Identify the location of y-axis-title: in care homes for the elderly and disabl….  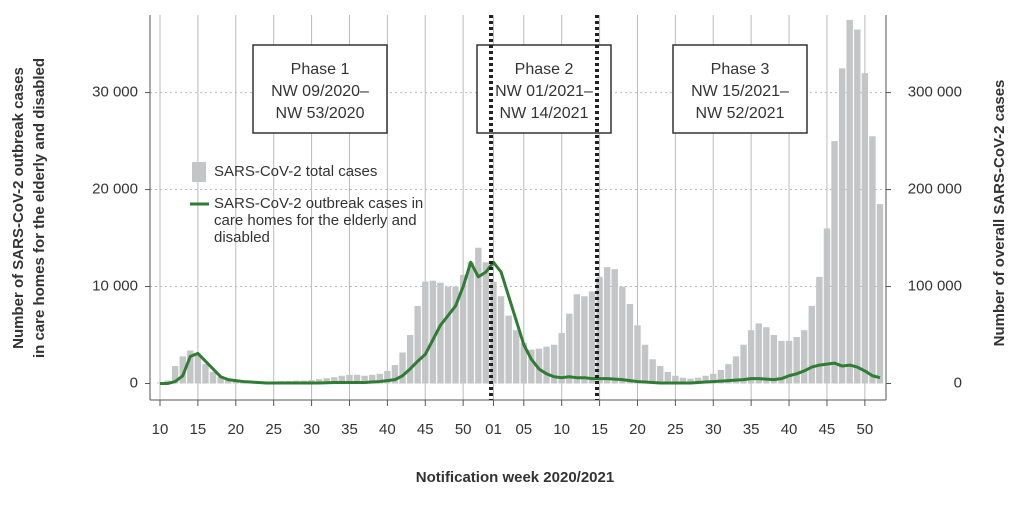
(39, 208).